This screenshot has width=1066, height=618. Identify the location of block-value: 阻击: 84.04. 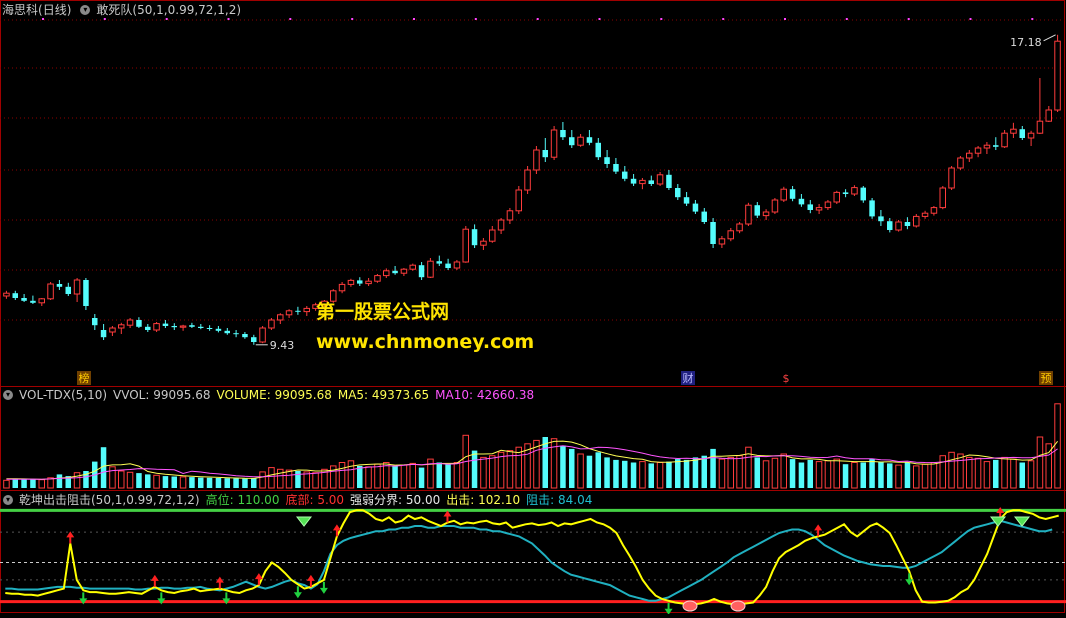
(559, 500).